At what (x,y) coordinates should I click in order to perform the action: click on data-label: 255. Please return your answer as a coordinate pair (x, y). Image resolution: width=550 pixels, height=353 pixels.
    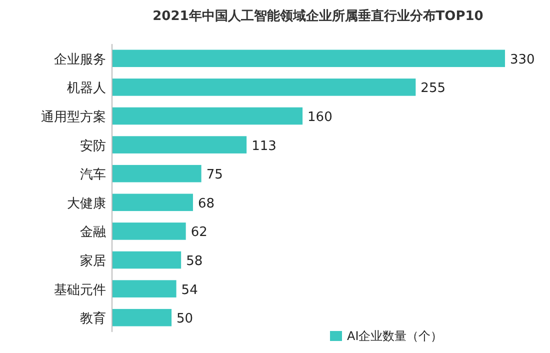
    Looking at the image, I should click on (433, 88).